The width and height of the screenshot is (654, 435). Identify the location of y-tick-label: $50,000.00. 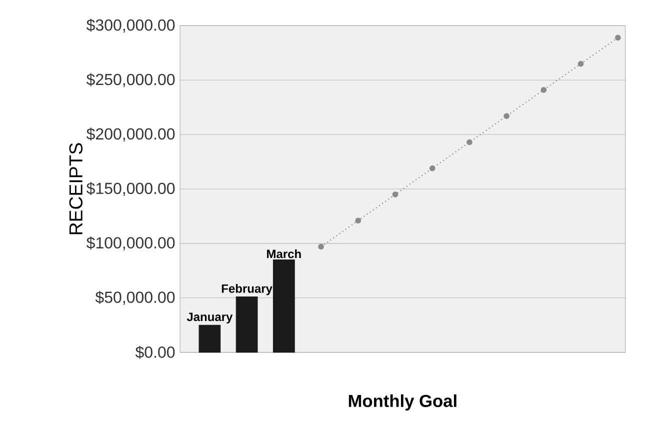
(135, 297).